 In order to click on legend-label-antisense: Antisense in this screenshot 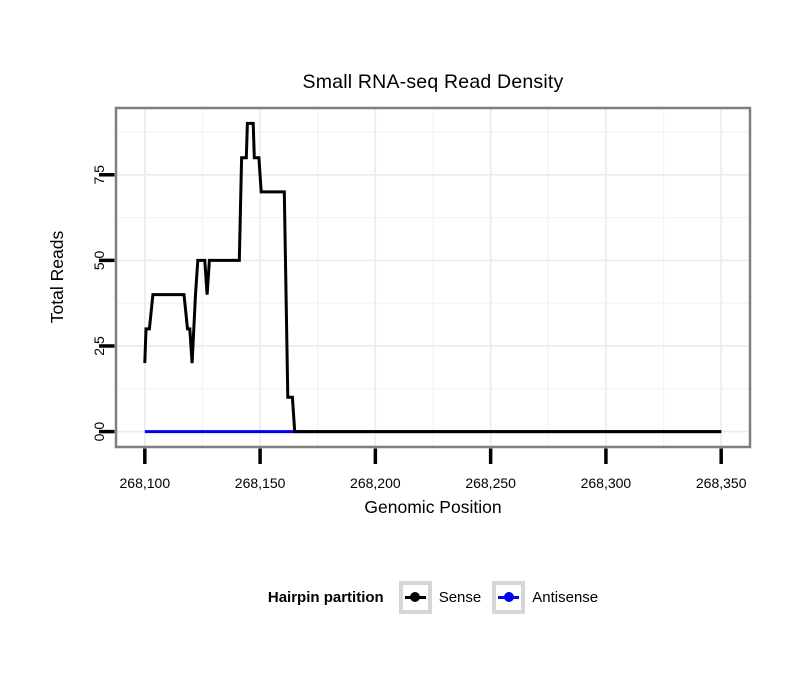, I will do `click(565, 597)`.